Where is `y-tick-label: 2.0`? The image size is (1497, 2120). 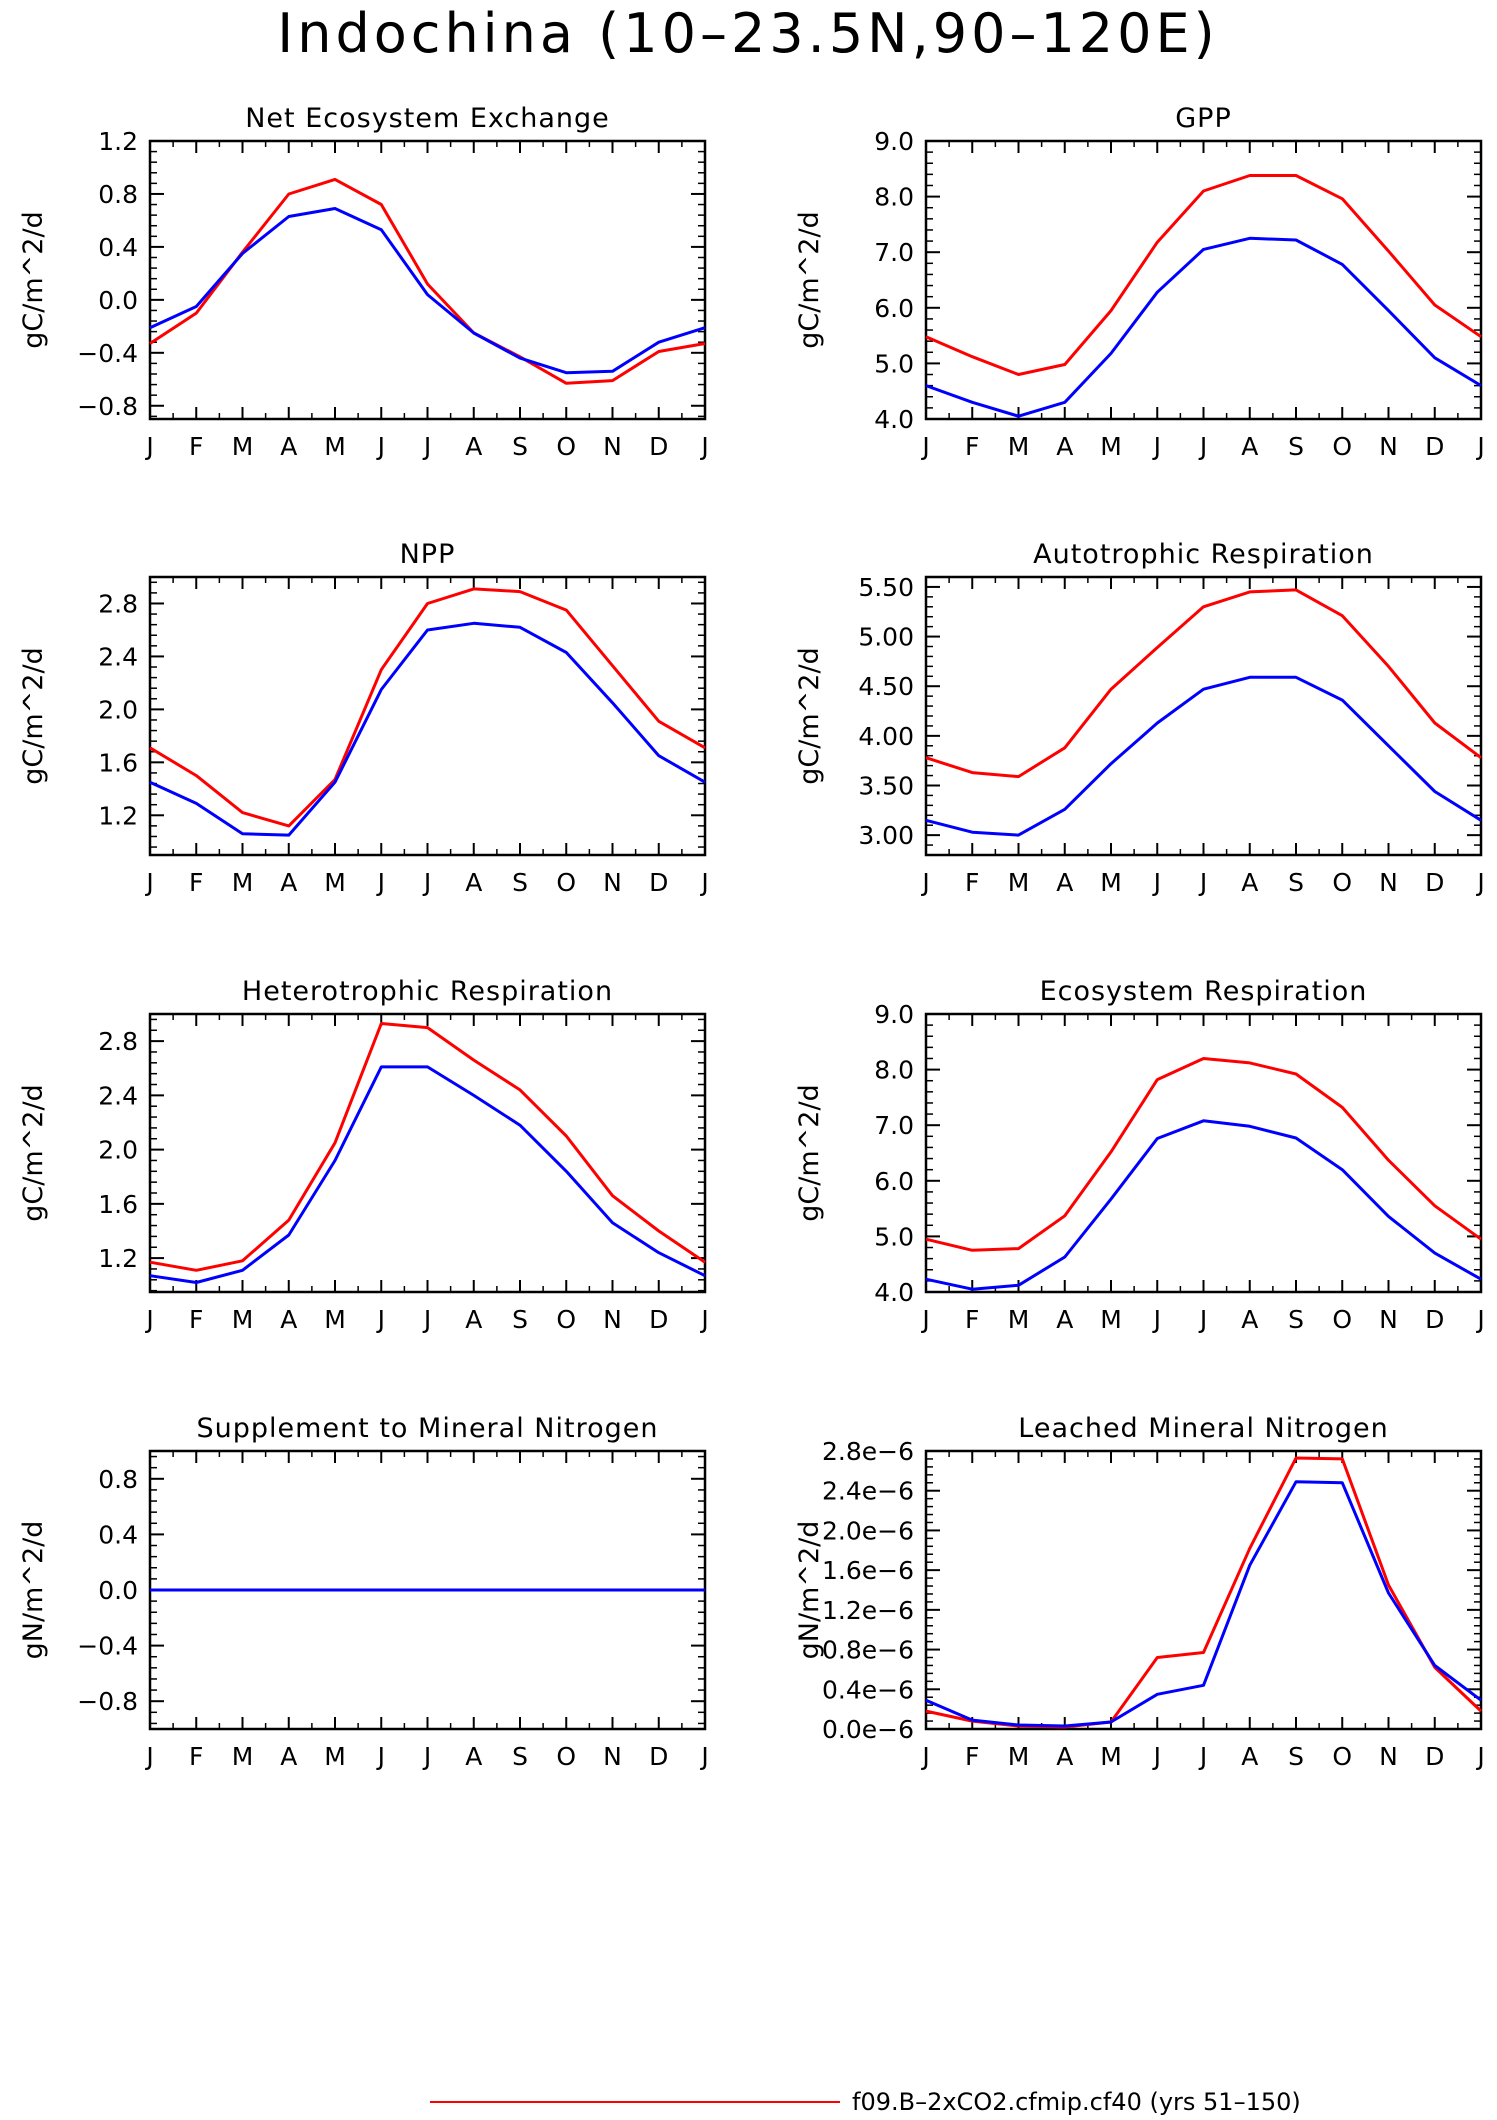
y-tick-label: 2.0 is located at coordinates (118, 1150).